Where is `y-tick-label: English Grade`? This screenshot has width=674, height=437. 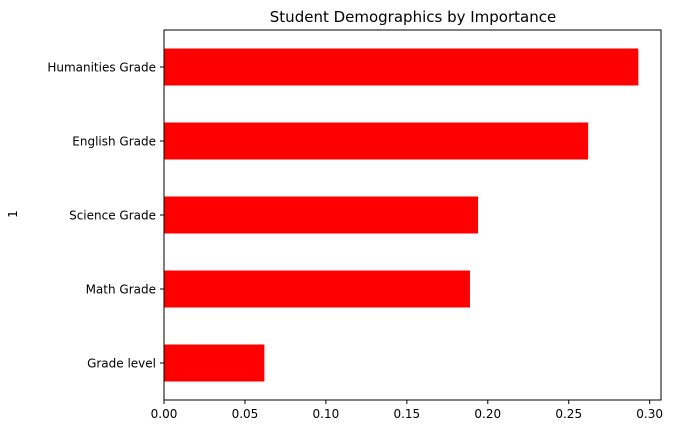 y-tick-label: English Grade is located at coordinates (114, 142).